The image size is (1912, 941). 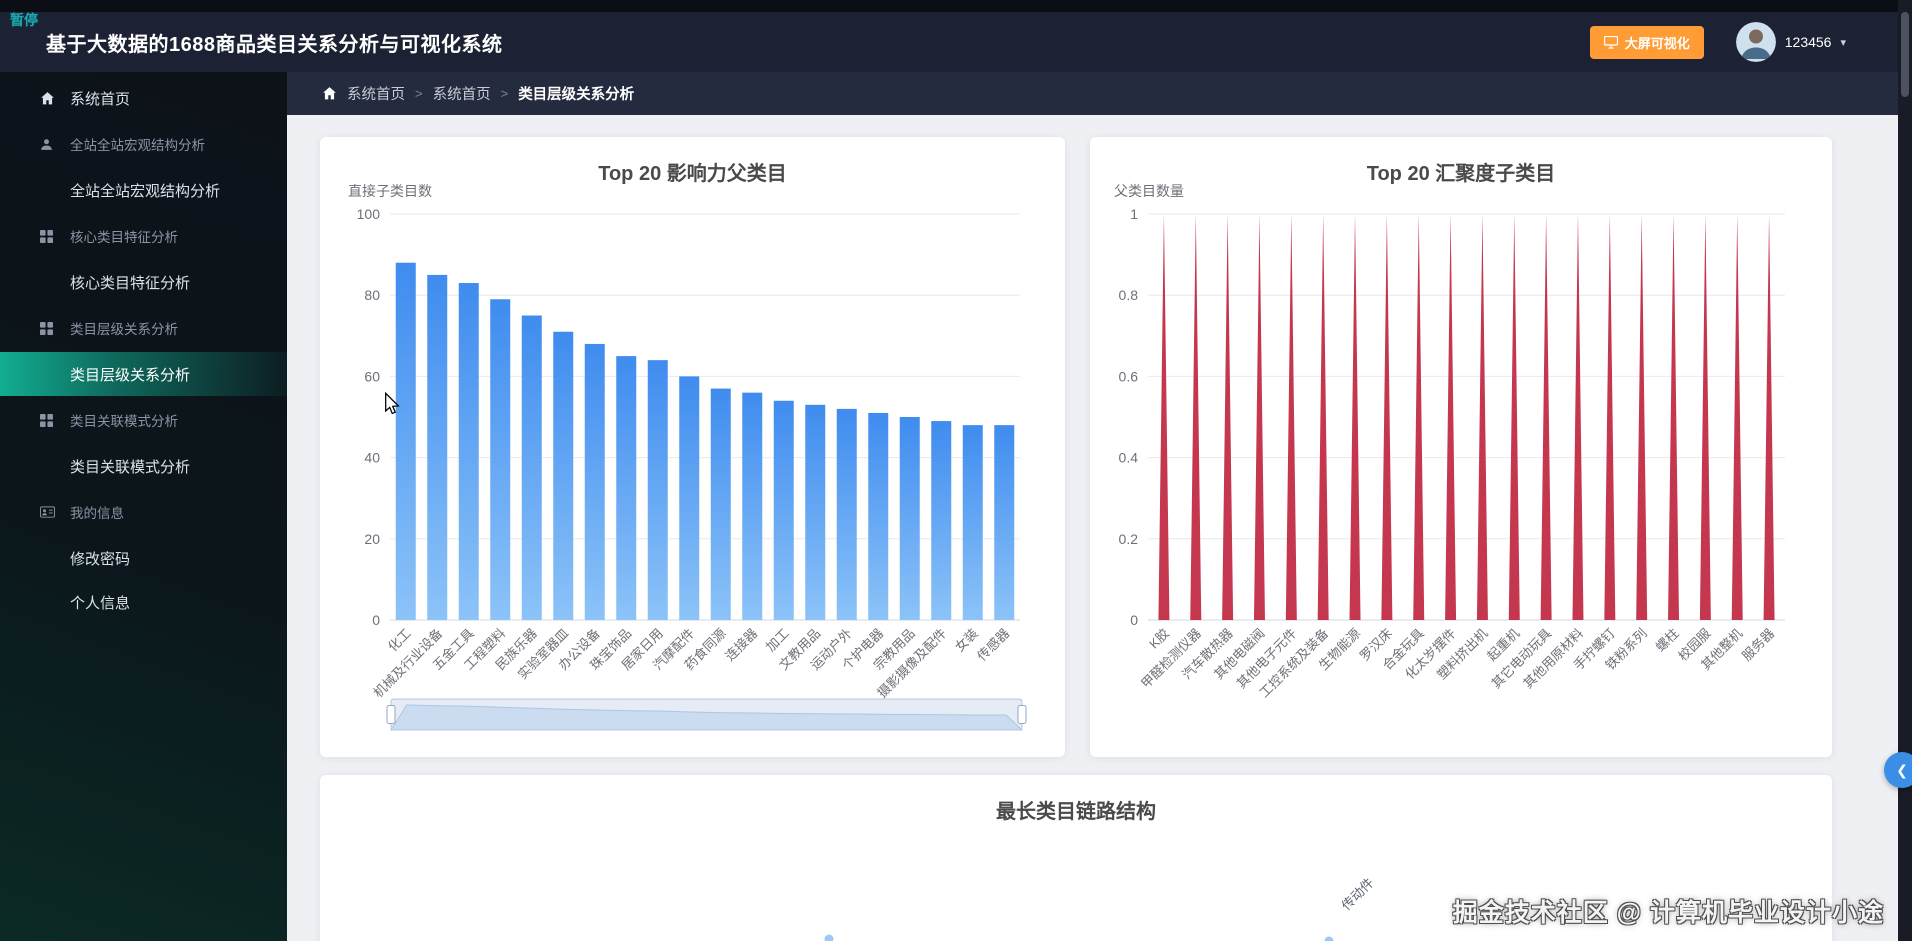 What do you see at coordinates (130, 467) in the screenshot?
I see `sidebar-item-label: 类目关联模式分析` at bounding box center [130, 467].